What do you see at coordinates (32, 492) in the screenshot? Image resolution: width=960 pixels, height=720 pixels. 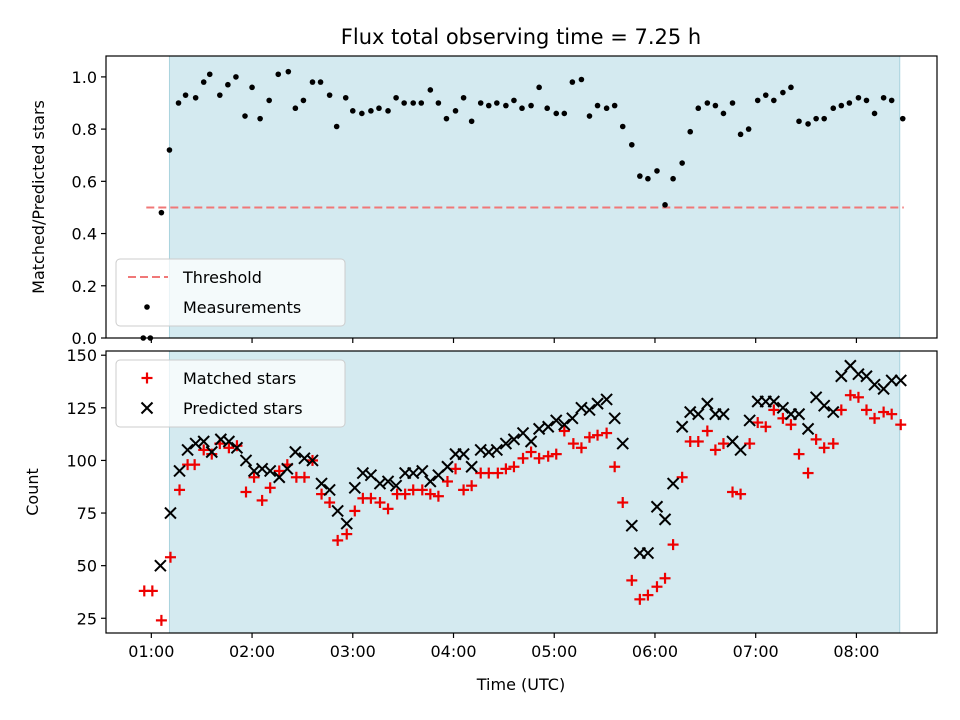 I see `y-axis-label: Count` at bounding box center [32, 492].